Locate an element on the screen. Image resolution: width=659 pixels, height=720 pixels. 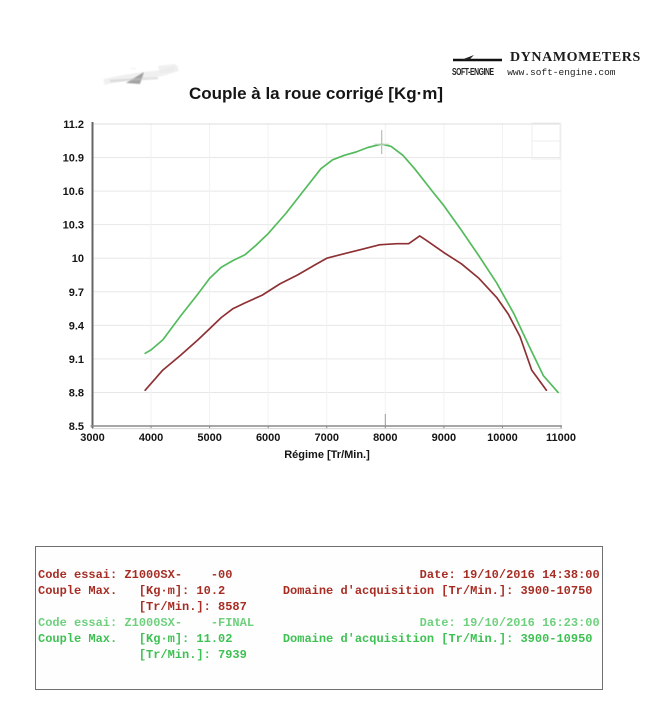
soft-engine-logo: SOFT-ENGINE is located at coordinates (473, 72).